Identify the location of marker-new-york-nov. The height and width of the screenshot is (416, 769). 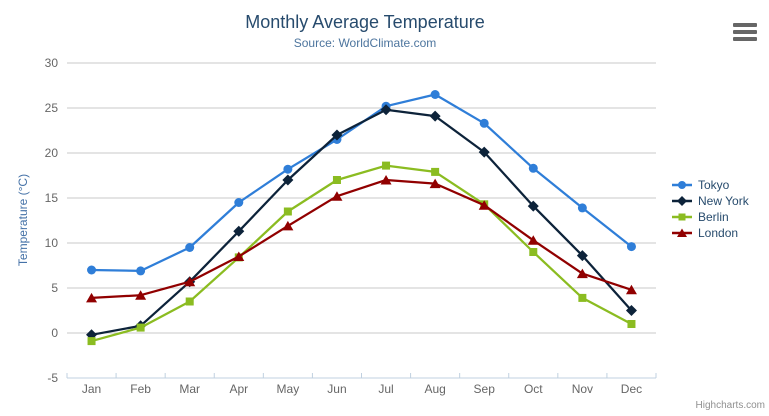
(582, 256).